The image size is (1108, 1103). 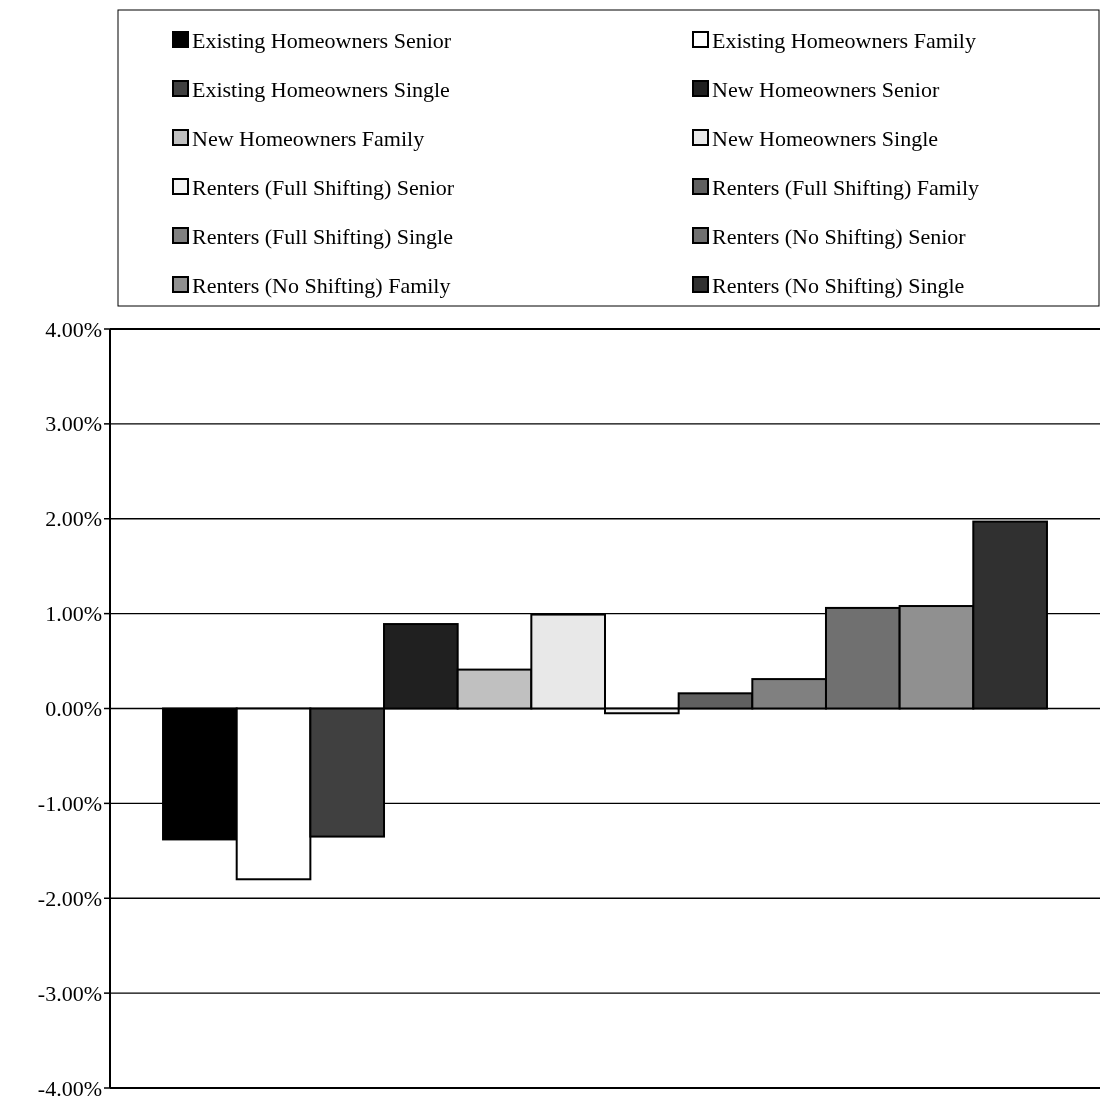 What do you see at coordinates (69, 993) in the screenshot?
I see `y-tick-label: -3.00%` at bounding box center [69, 993].